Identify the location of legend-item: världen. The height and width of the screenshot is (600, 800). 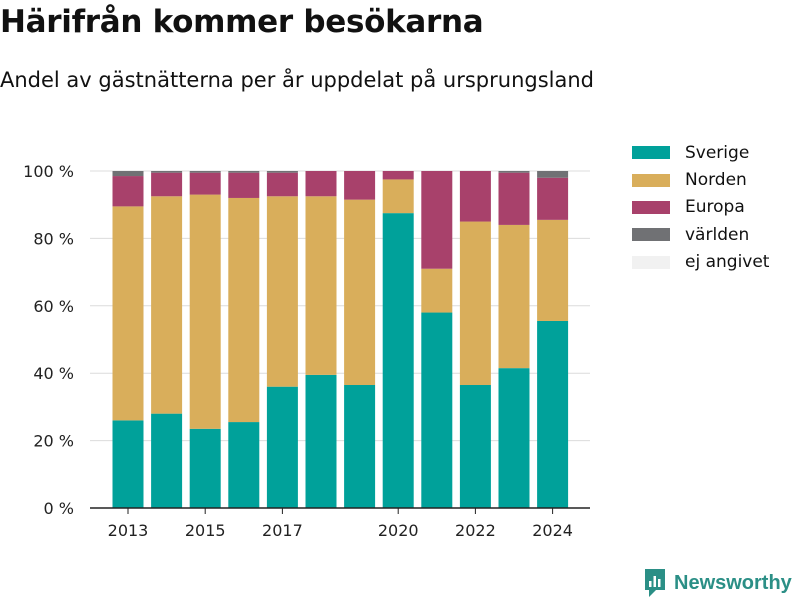
(700, 234).